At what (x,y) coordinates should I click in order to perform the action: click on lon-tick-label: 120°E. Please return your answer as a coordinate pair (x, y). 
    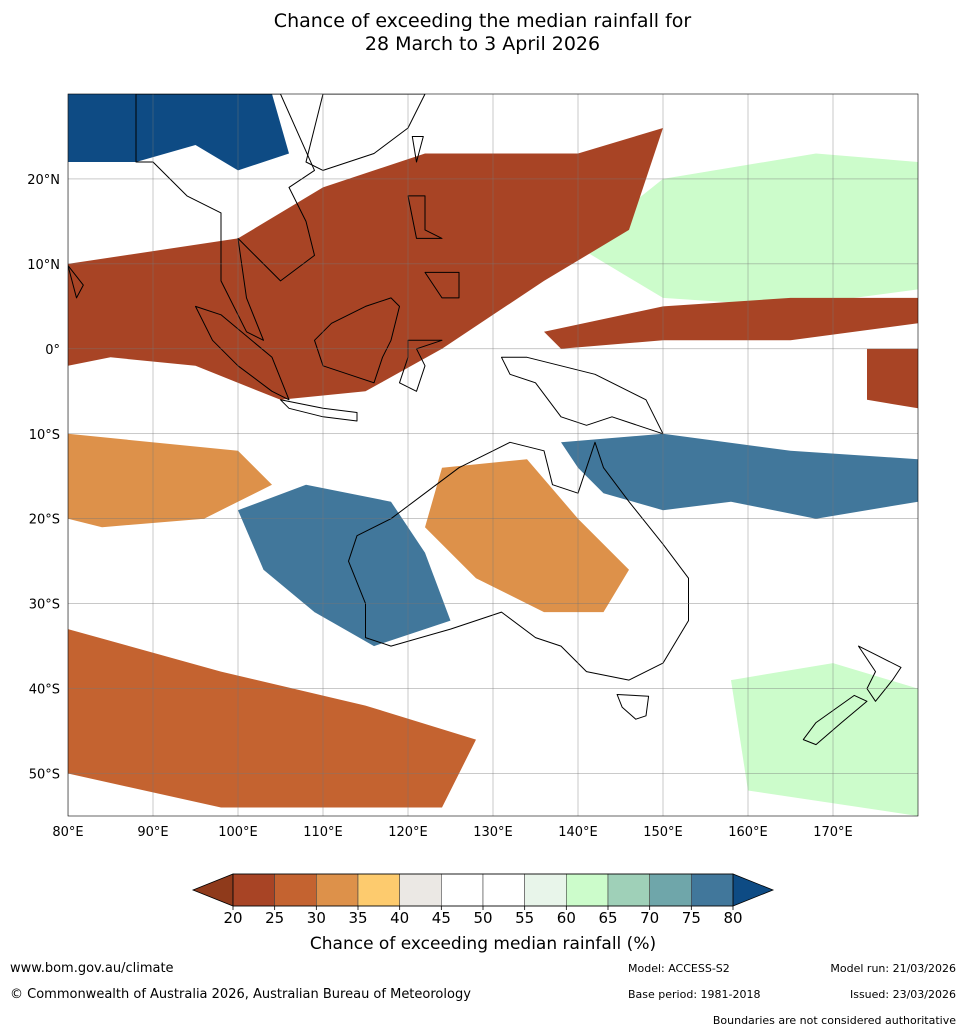
    Looking at the image, I should click on (408, 832).